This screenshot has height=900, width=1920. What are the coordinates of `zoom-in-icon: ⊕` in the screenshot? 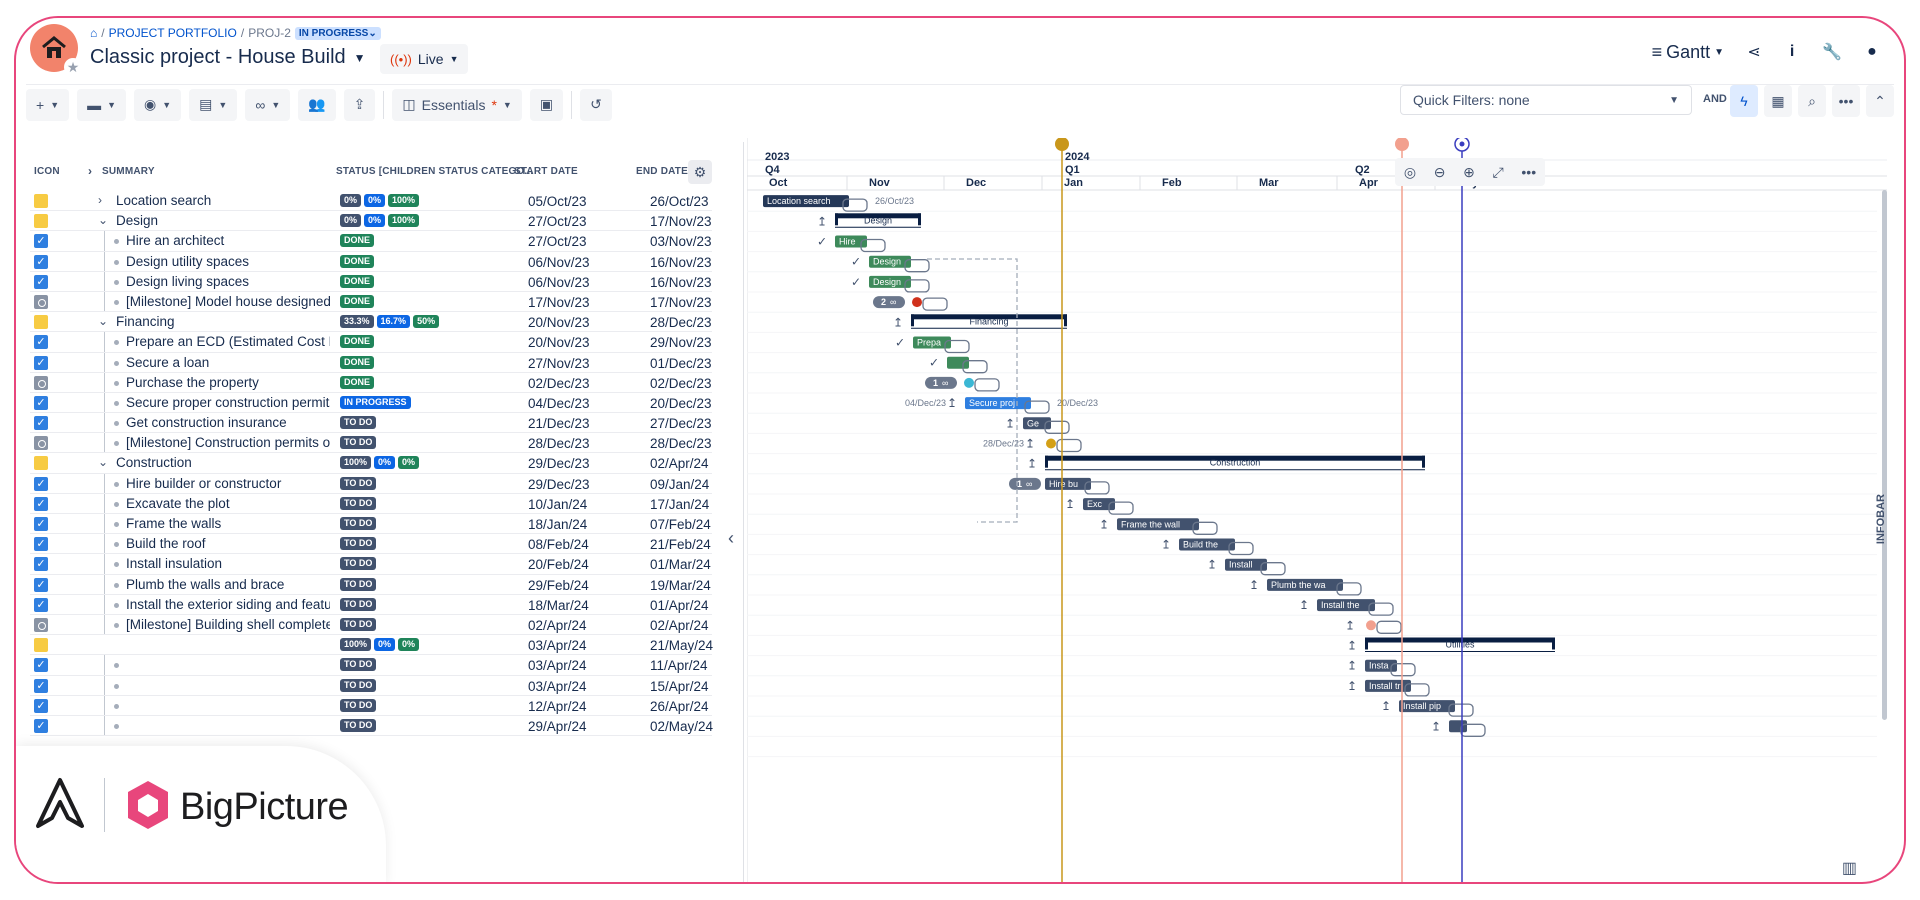 It's located at (1469, 171).